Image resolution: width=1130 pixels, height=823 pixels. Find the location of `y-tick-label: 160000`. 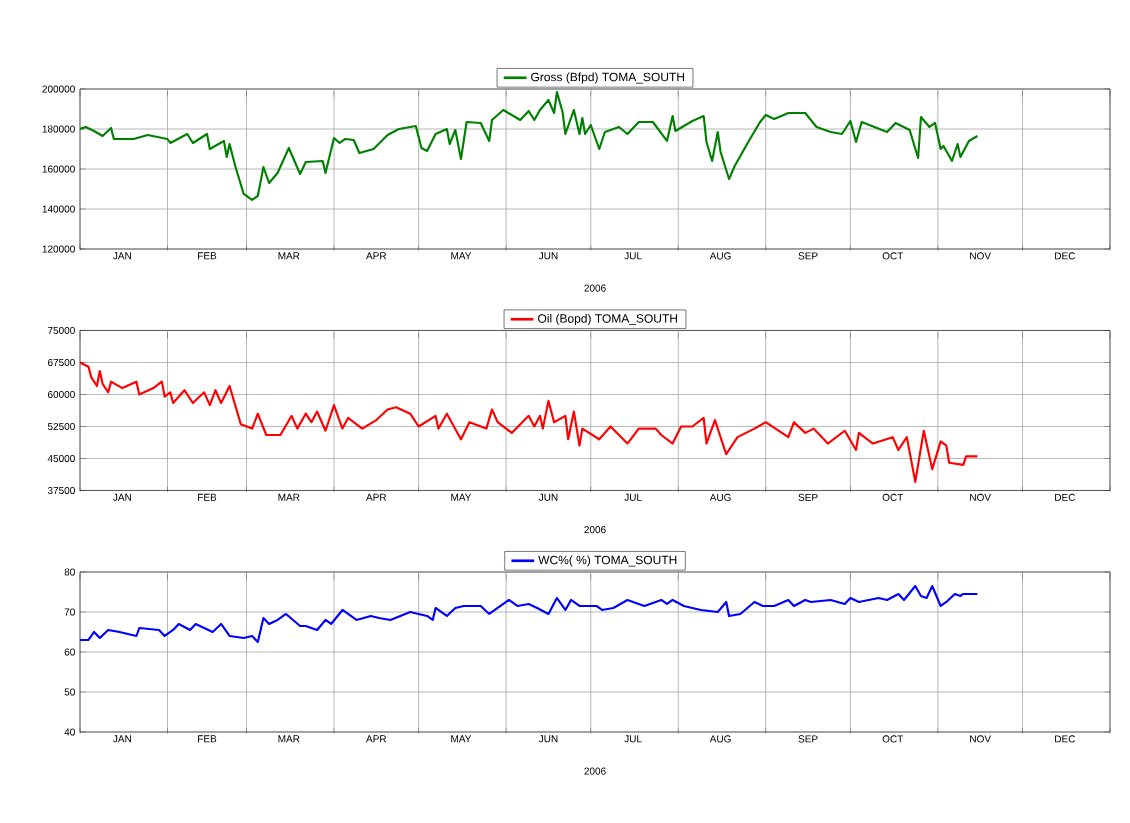

y-tick-label: 160000 is located at coordinates (58, 169).